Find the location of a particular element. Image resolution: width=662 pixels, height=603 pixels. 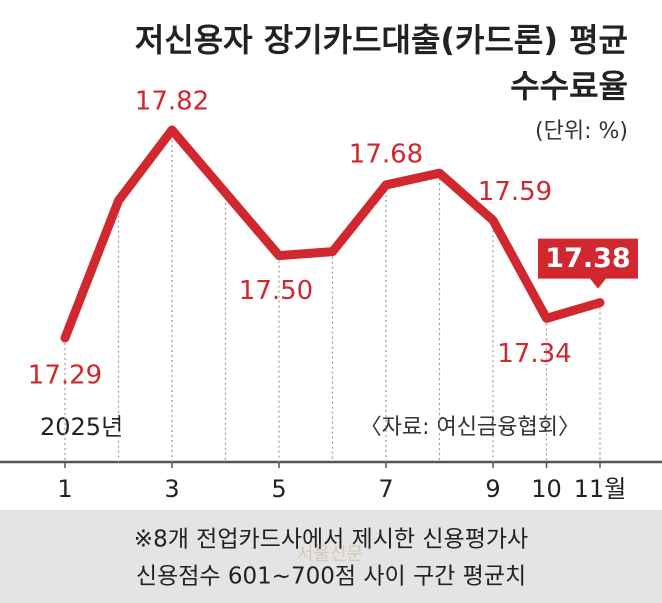

footnote: 신용점수 601~700점 사이 구간 평균치 is located at coordinates (331, 577).